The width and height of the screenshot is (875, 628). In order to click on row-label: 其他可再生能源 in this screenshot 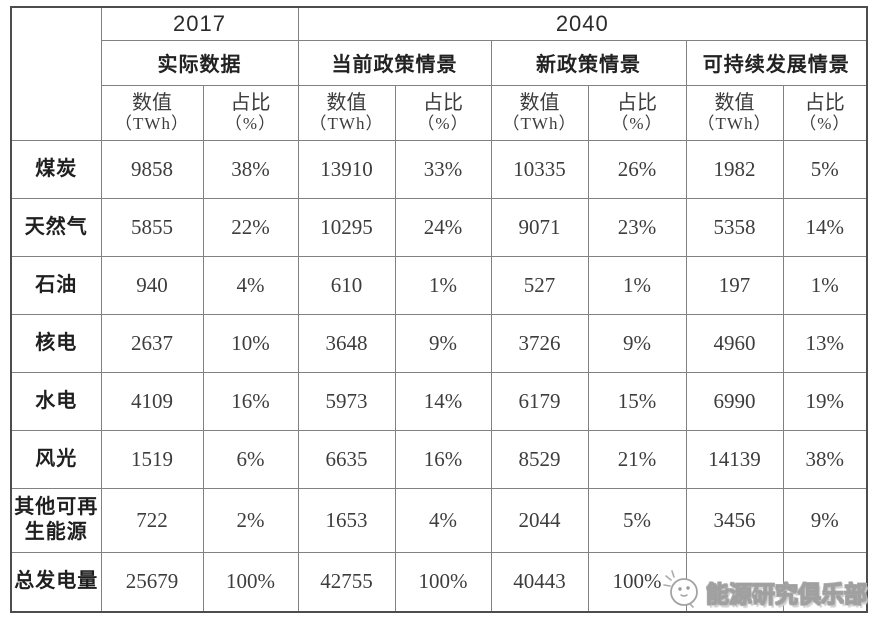, I will do `click(56, 520)`.